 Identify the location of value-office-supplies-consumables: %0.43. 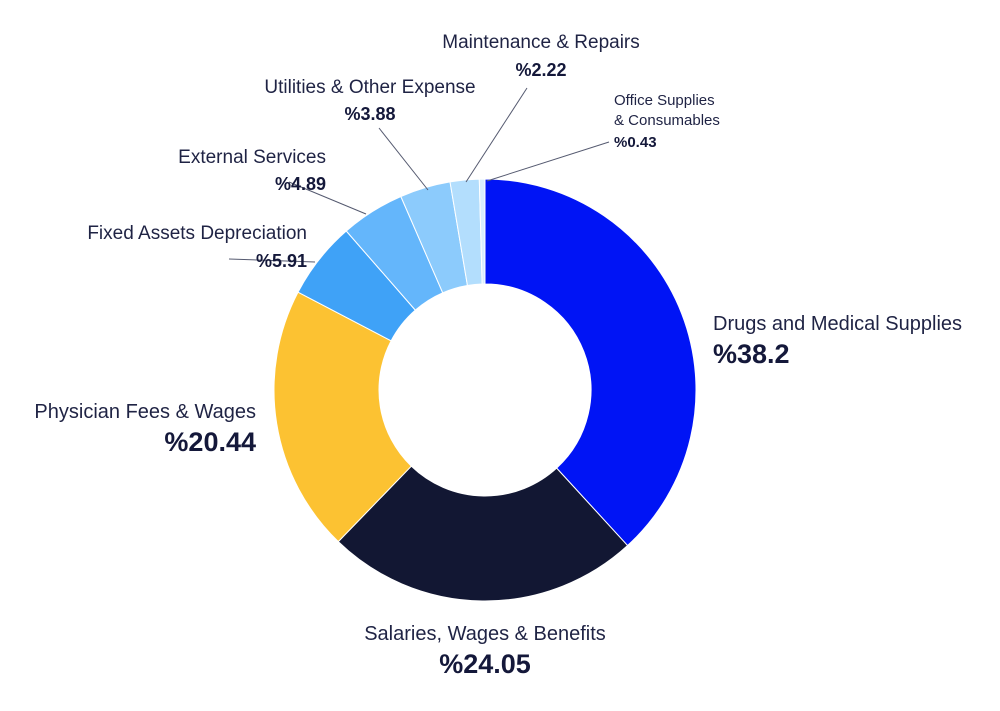
(635, 142).